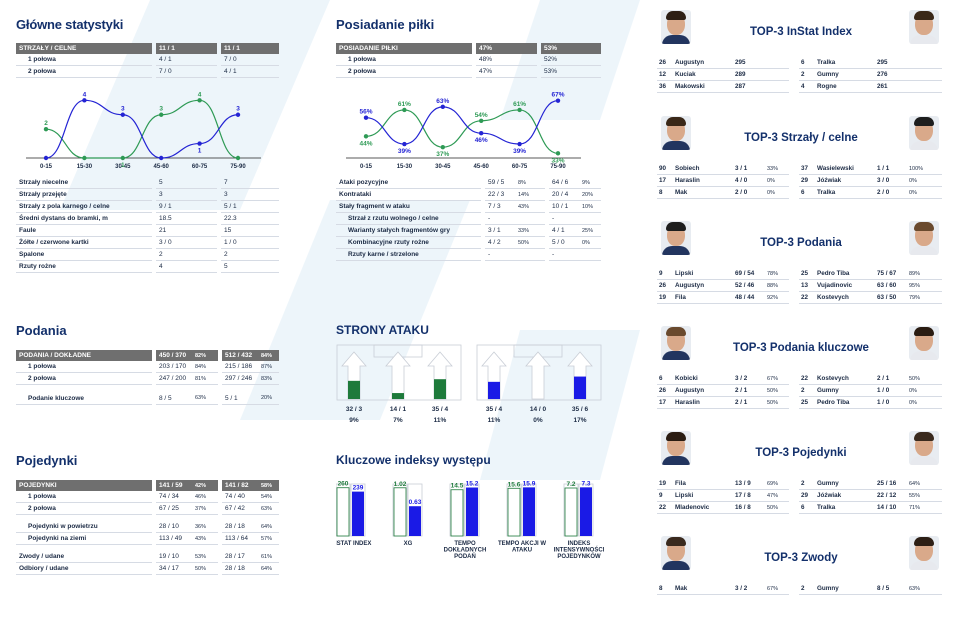  What do you see at coordinates (564, 183) in the screenshot?
I see `row-value: 64 / 6` at bounding box center [564, 183].